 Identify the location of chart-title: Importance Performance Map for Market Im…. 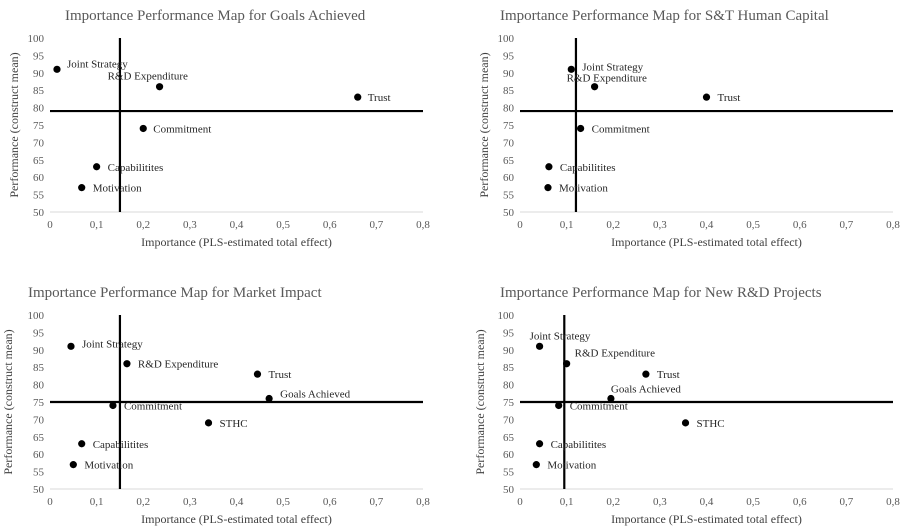
(175, 293).